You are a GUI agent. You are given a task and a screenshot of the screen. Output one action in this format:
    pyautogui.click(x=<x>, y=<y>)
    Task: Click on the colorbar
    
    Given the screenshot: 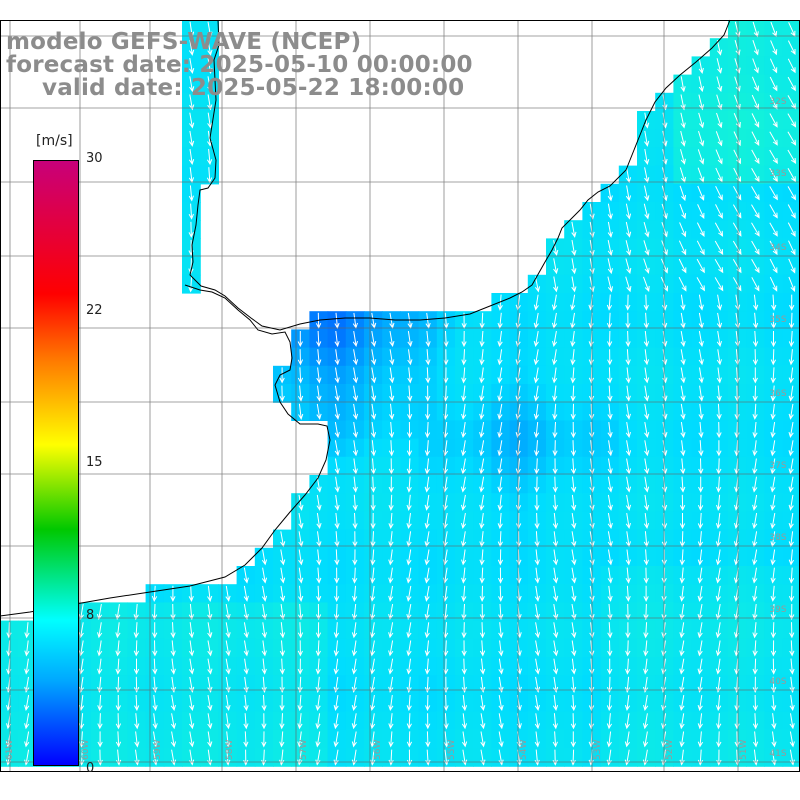 What is the action you would take?
    pyautogui.click(x=56, y=463)
    